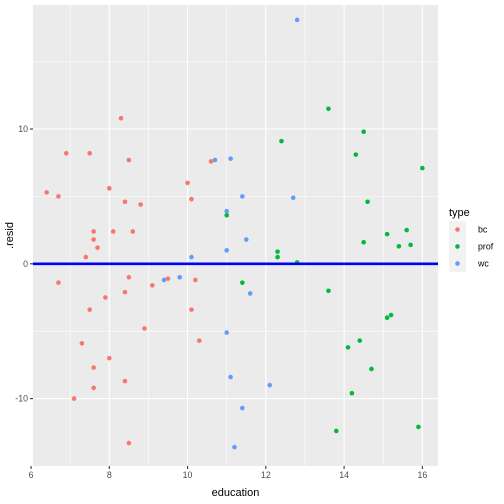 This screenshot has width=504, height=504. Describe the element at coordinates (31, 475) in the screenshot. I see `x-tick-label: 6` at that location.